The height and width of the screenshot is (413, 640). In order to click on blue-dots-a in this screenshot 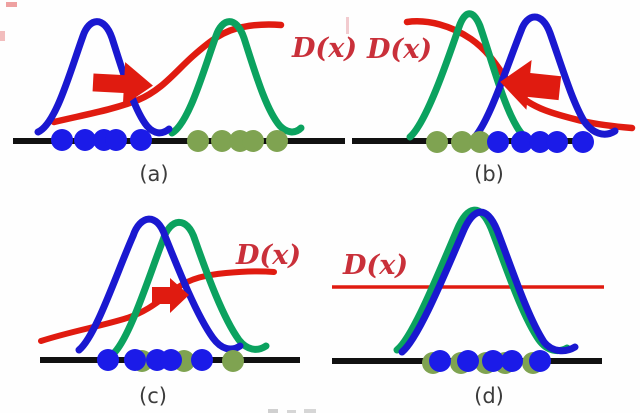, I will do `click(101, 140)`.